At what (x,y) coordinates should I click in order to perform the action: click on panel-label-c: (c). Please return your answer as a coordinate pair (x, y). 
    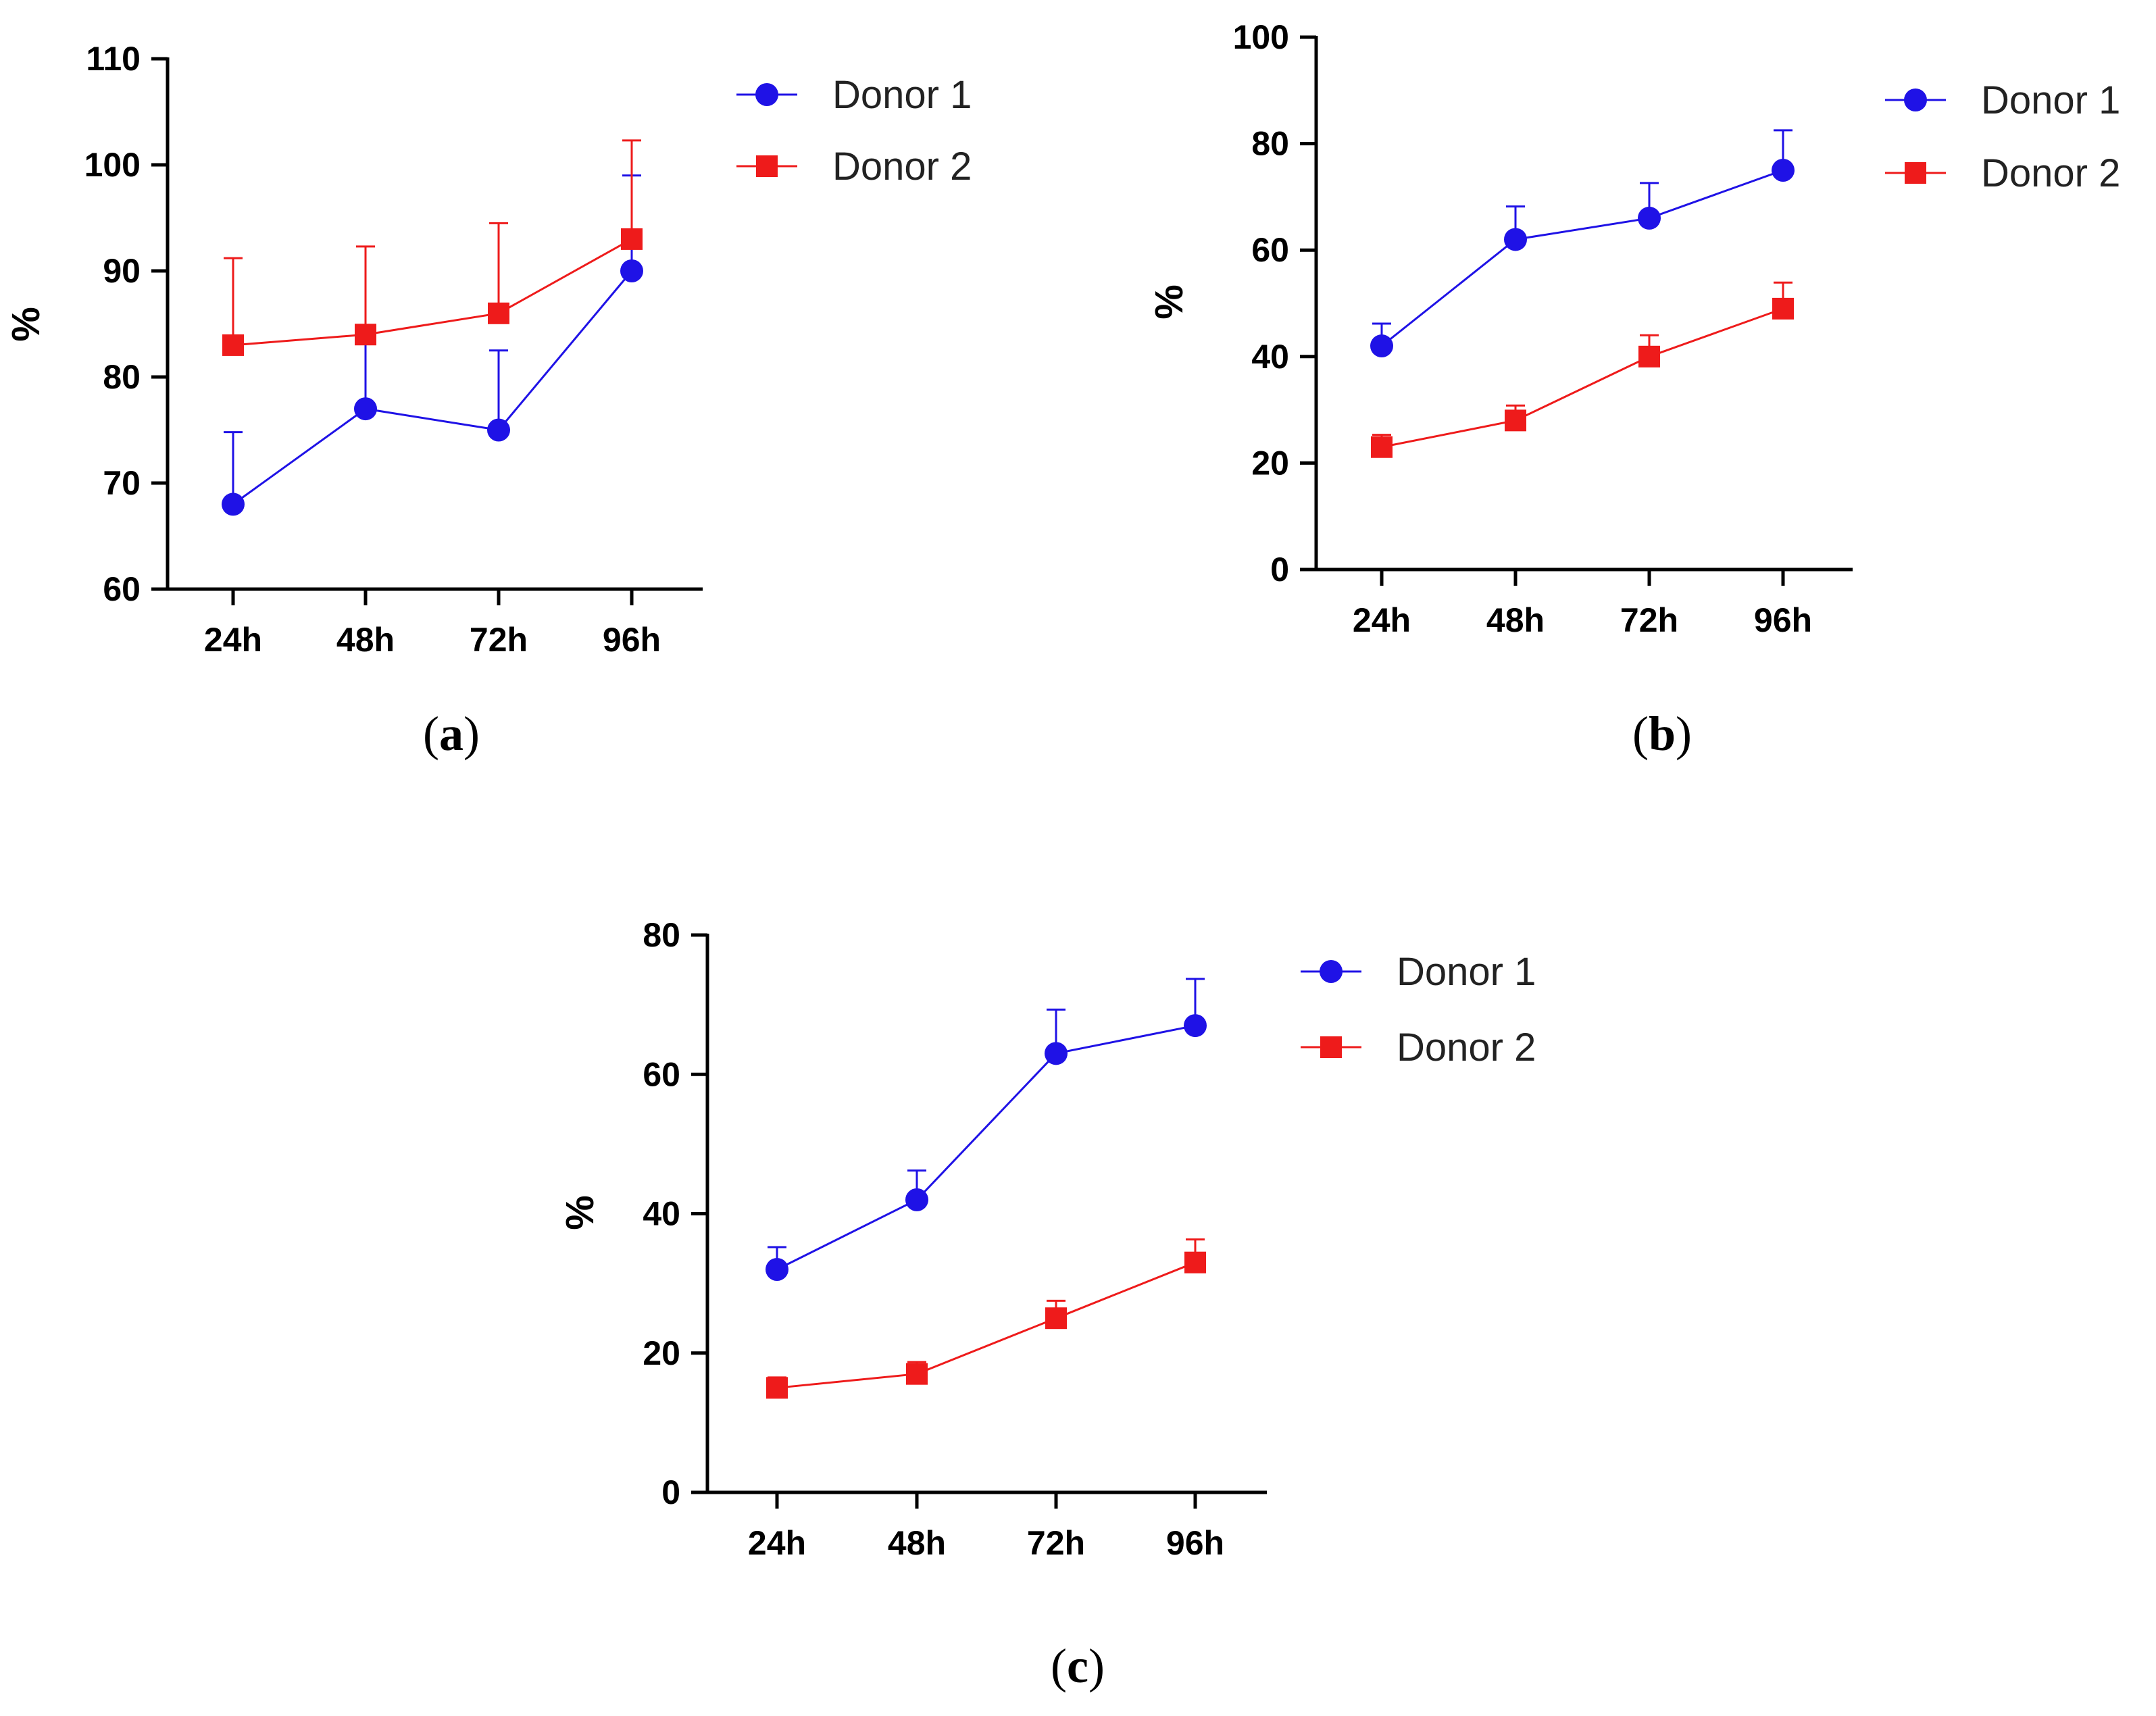
    Looking at the image, I should click on (1078, 1666).